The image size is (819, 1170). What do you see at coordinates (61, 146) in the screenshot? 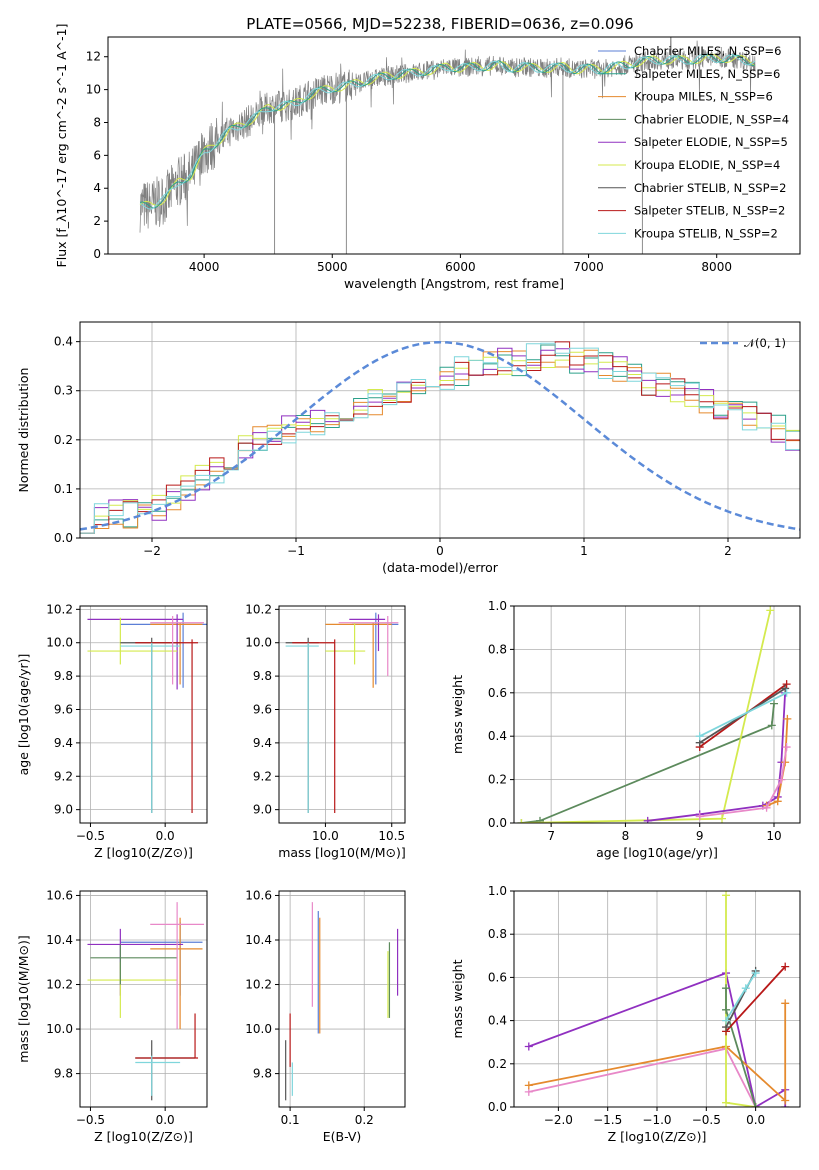
I see `y-axis-label: Flux [f_λ10^-17 erg cm^-2 s^-1 A^-1]` at bounding box center [61, 146].